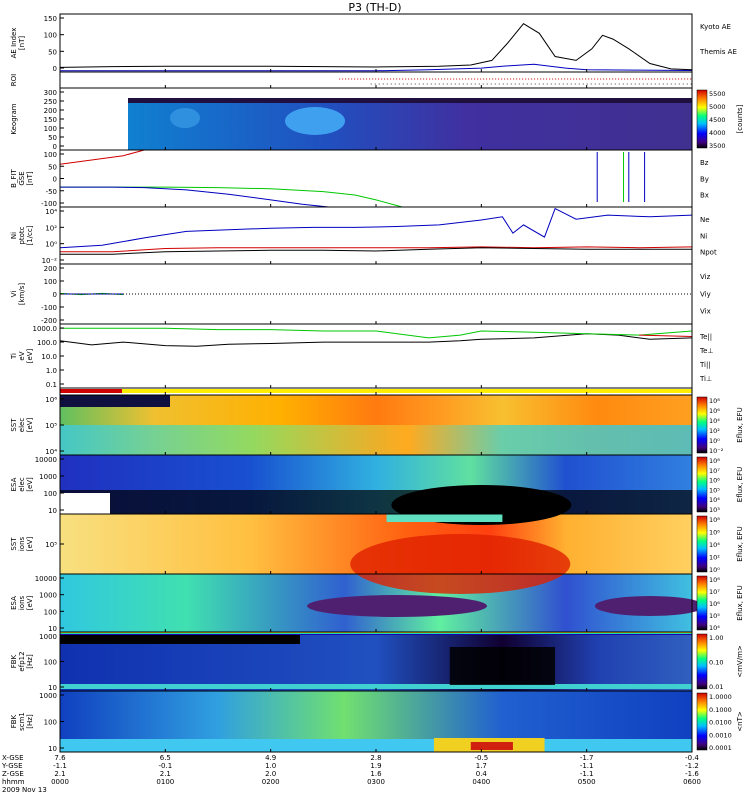 This screenshot has height=800, width=750. Describe the element at coordinates (51, 545) in the screenshot. I see `panel-tick-label: 10⁵` at that location.